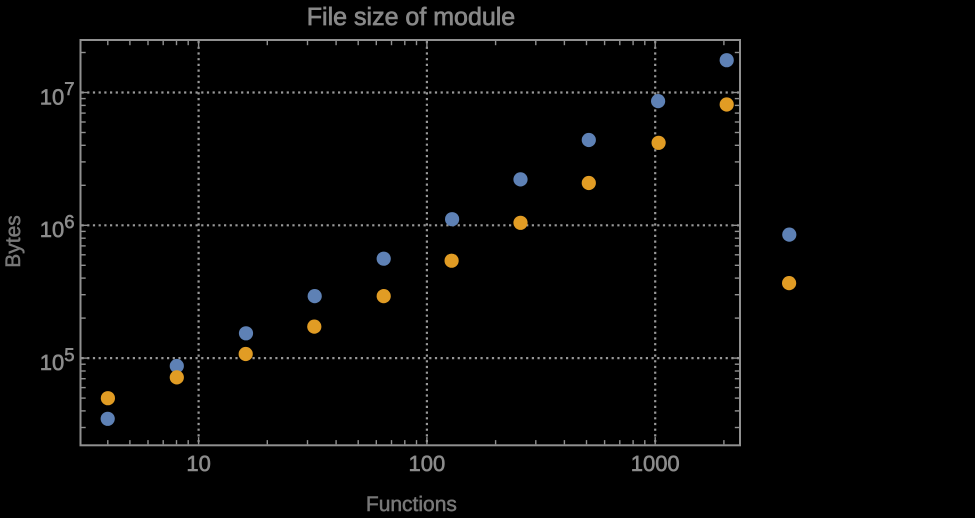  What do you see at coordinates (411, 17) in the screenshot?
I see `svg-text: File size of module` at bounding box center [411, 17].